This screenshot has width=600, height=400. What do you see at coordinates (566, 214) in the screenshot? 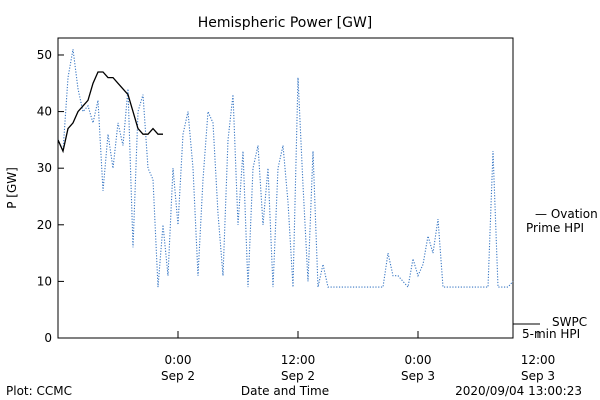
I see `legend-ovation-line1: — Ovation` at bounding box center [566, 214].